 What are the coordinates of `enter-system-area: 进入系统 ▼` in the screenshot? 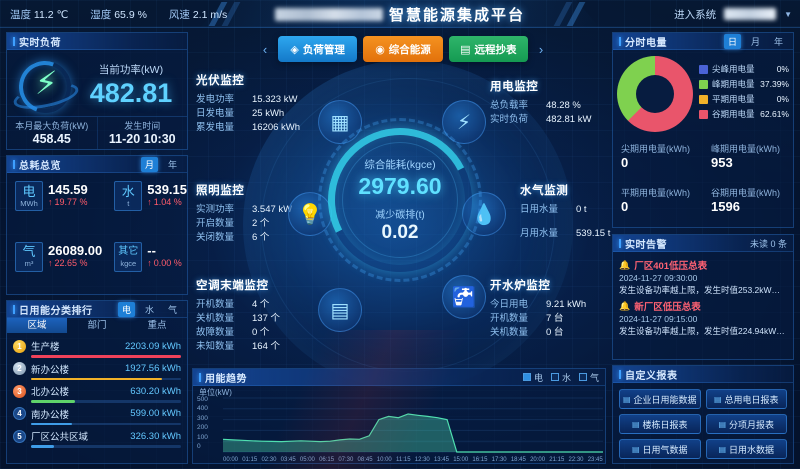 It's located at (733, 14).